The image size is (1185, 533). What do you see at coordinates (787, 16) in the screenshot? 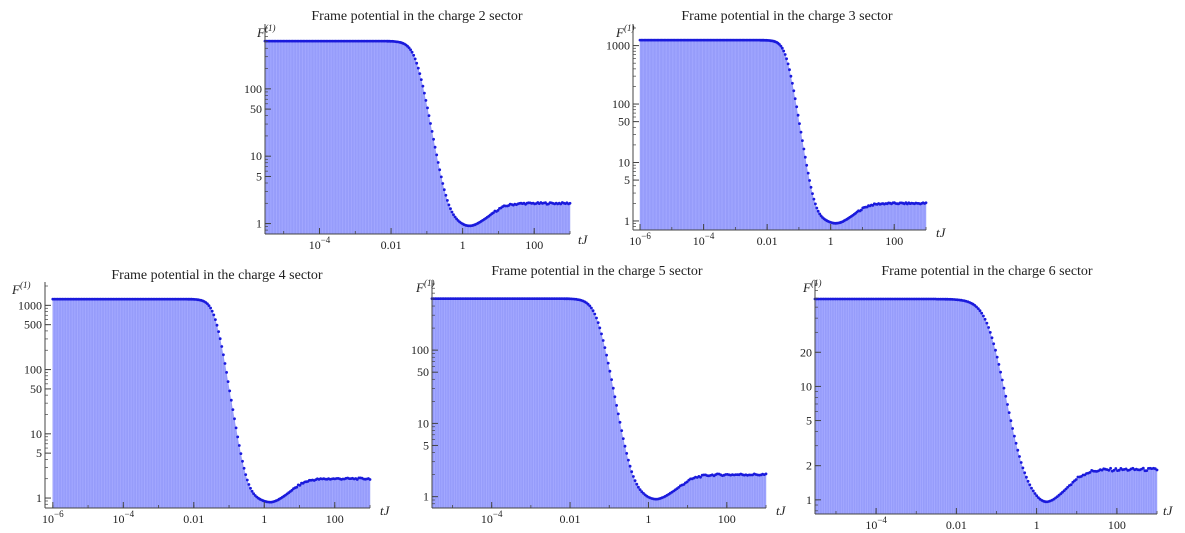
I see `chart-title: Frame potential in the charge 3 sector` at bounding box center [787, 16].